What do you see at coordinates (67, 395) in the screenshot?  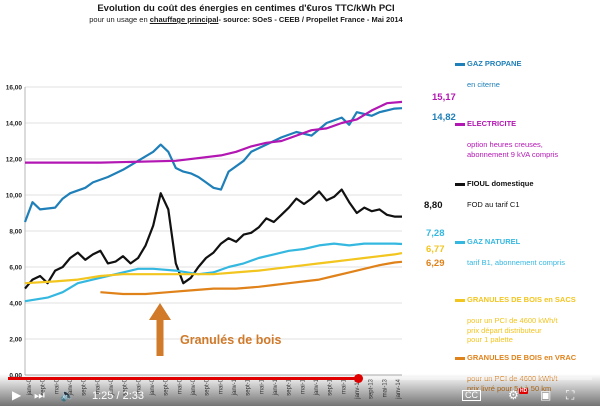 I see `volume-icon: 🔈` at bounding box center [67, 395].